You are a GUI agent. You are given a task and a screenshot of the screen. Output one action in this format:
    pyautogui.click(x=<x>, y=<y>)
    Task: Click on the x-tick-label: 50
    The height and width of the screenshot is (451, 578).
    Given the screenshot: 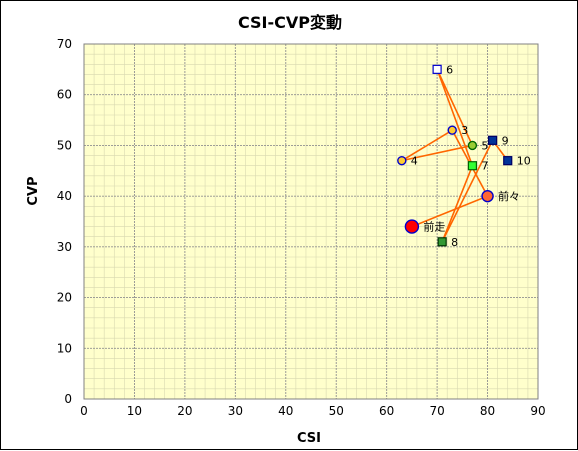 What is the action you would take?
    pyautogui.click(x=336, y=411)
    